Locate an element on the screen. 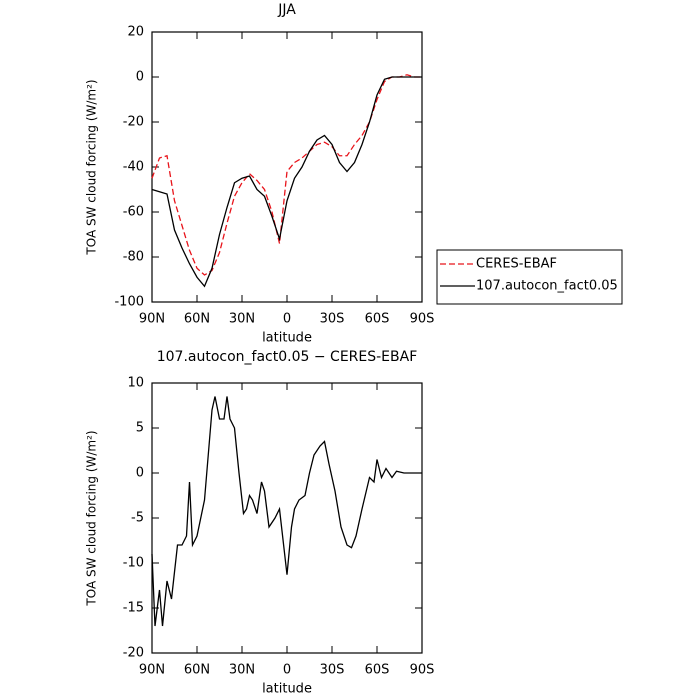 This screenshot has height=700, width=700. y-tick-label: -10 is located at coordinates (133, 563).